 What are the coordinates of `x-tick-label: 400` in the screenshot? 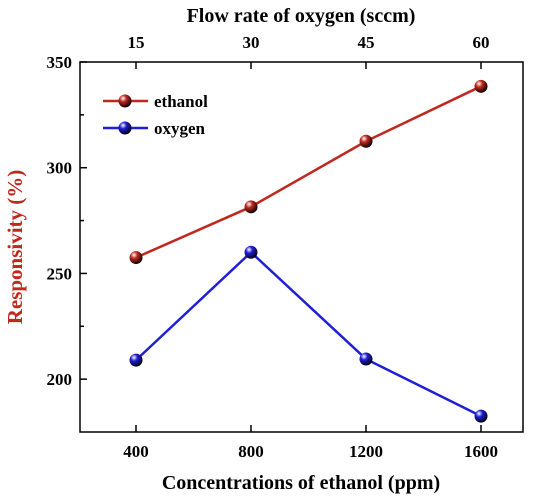 It's located at (136, 451).